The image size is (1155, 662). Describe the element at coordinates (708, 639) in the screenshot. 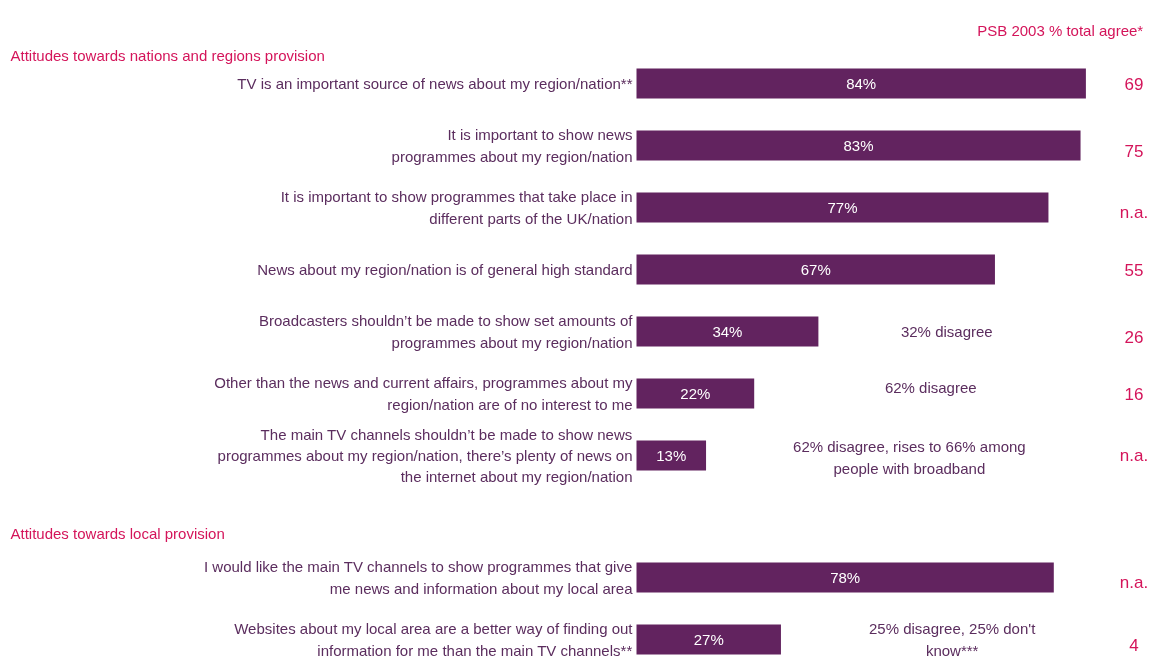

I see `data-label: 27%` at that location.